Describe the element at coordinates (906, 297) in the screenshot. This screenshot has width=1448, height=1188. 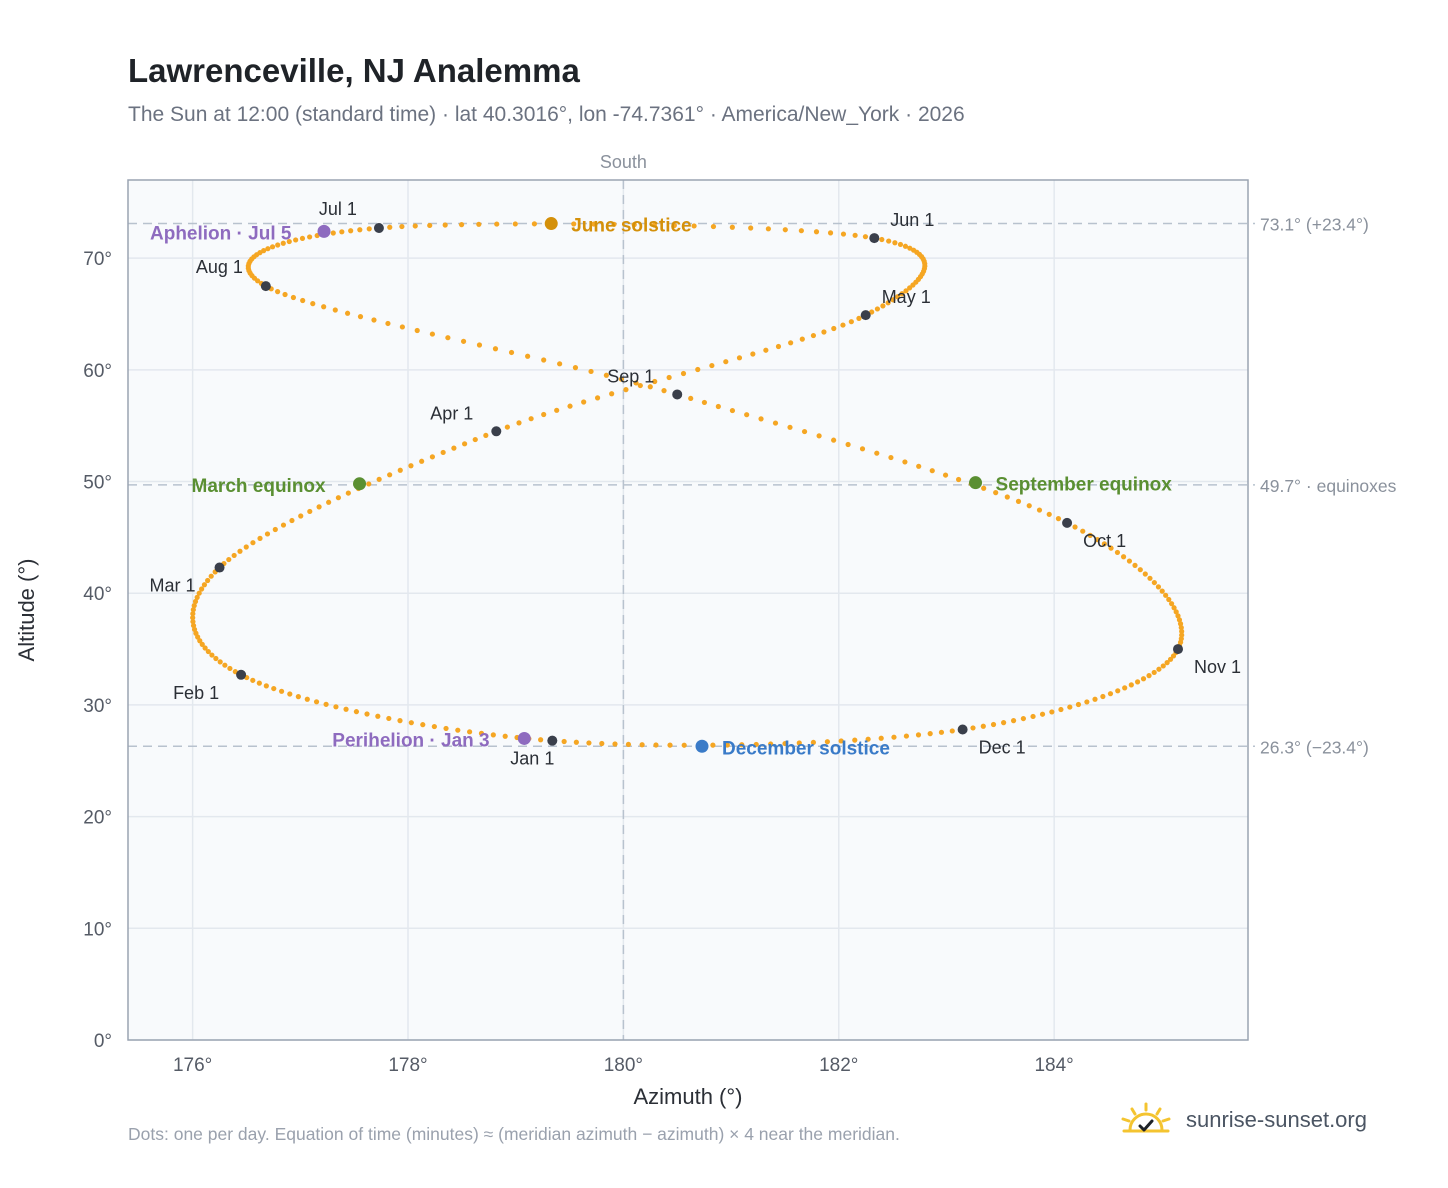
I see `month-label: May 1` at that location.